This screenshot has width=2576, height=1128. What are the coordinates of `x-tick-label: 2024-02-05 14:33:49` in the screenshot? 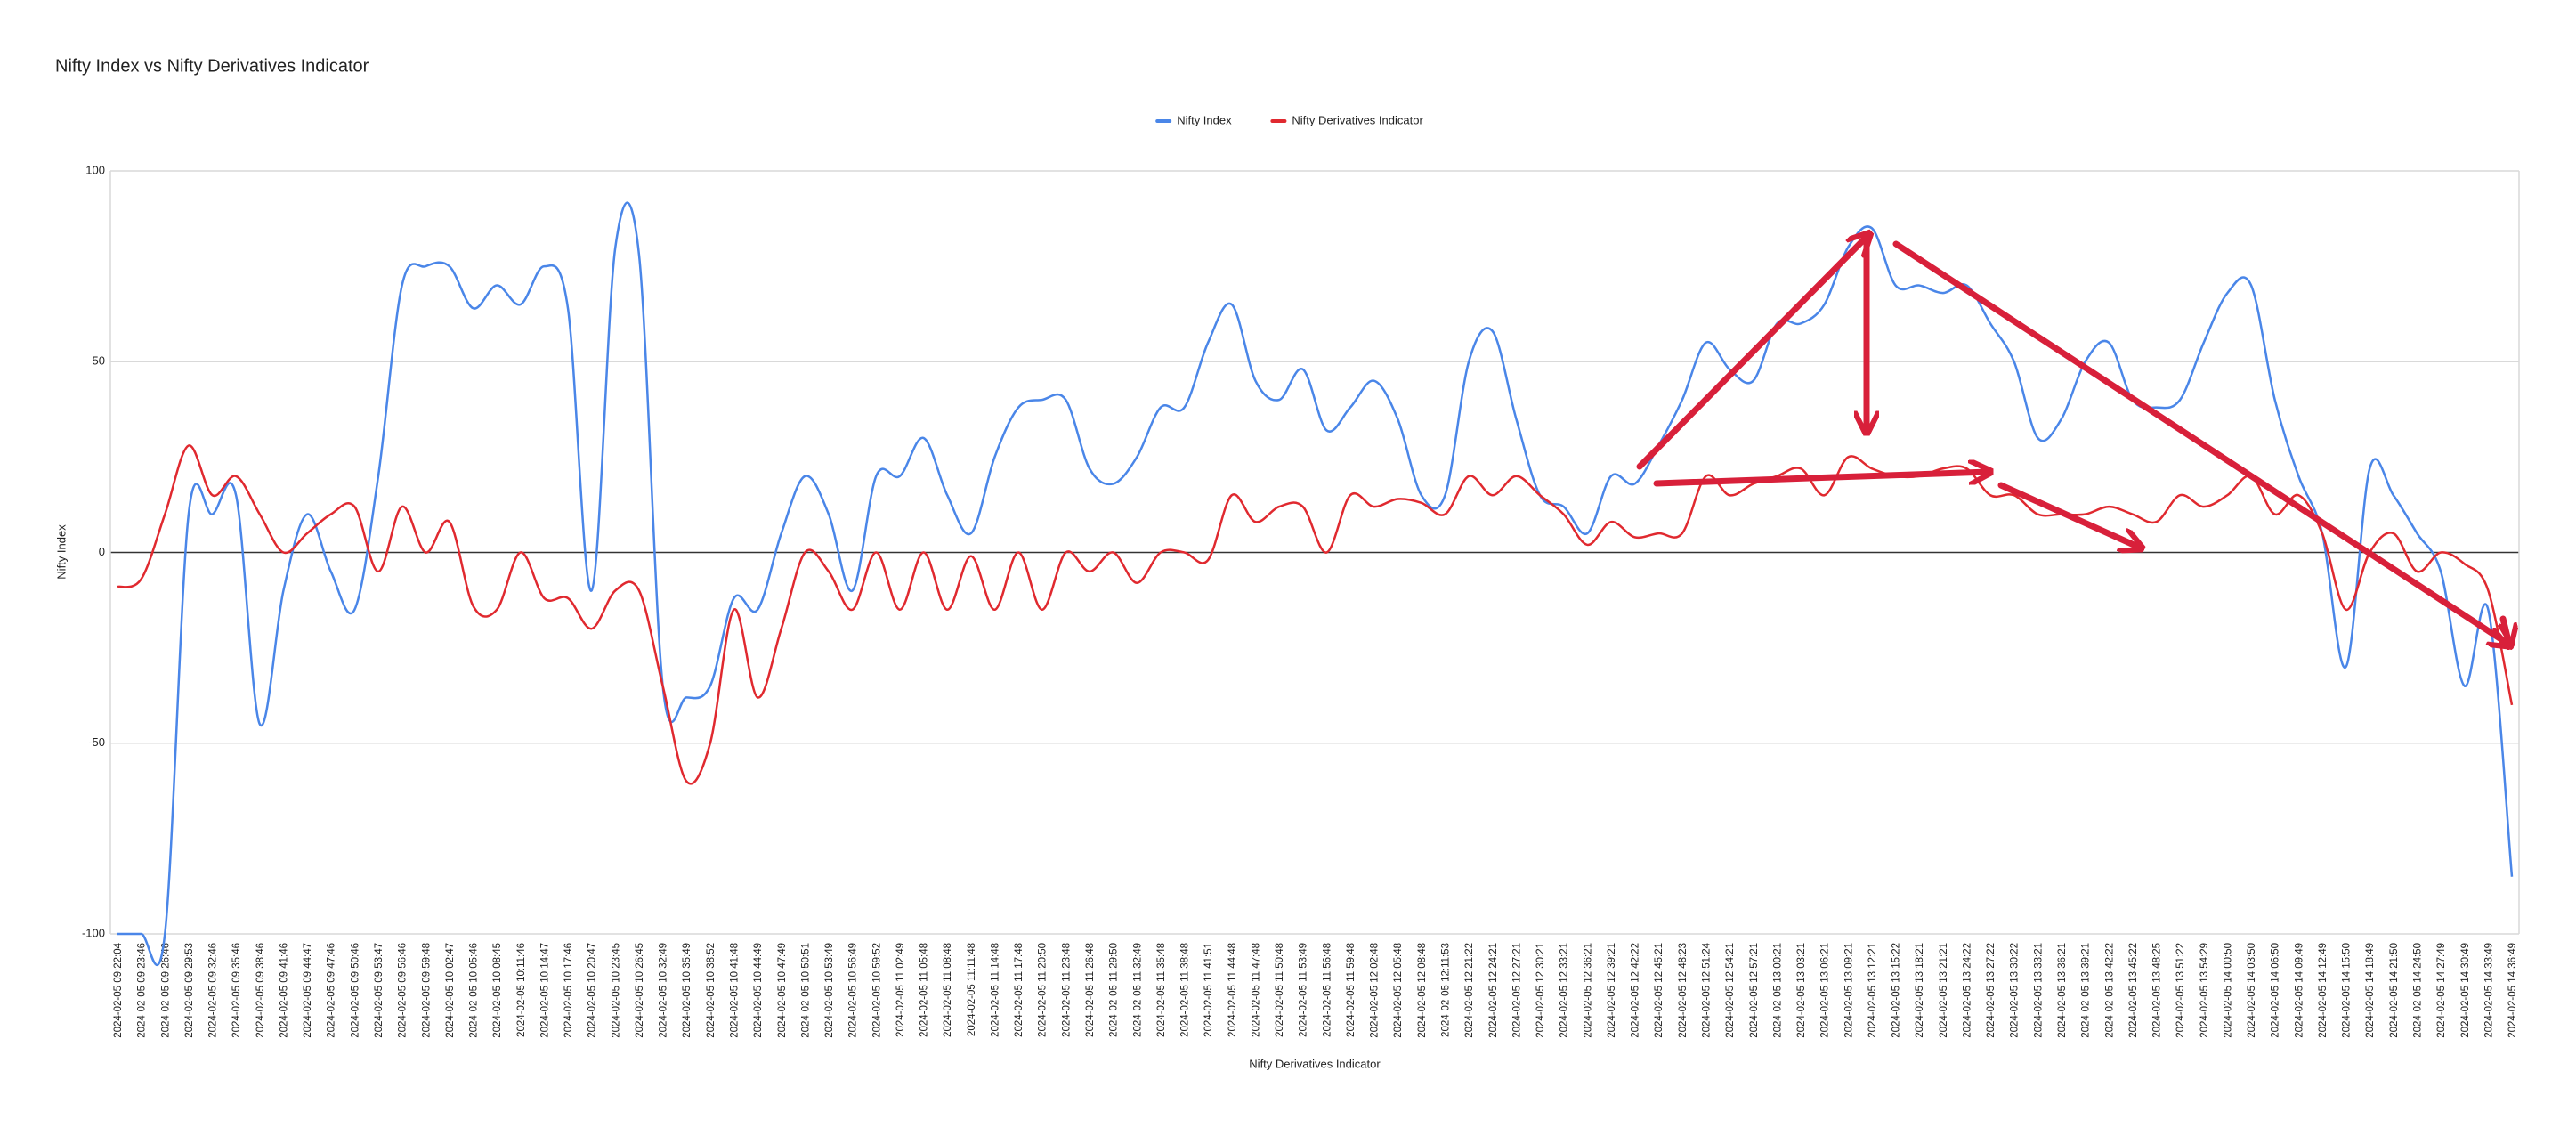 It's located at (2488, 990).